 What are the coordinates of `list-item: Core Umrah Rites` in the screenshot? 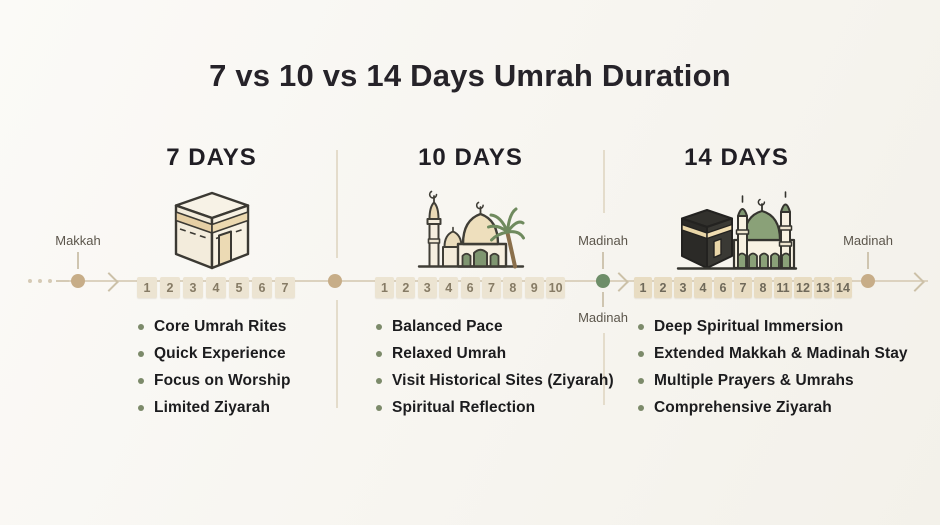 It's located at (214, 326).